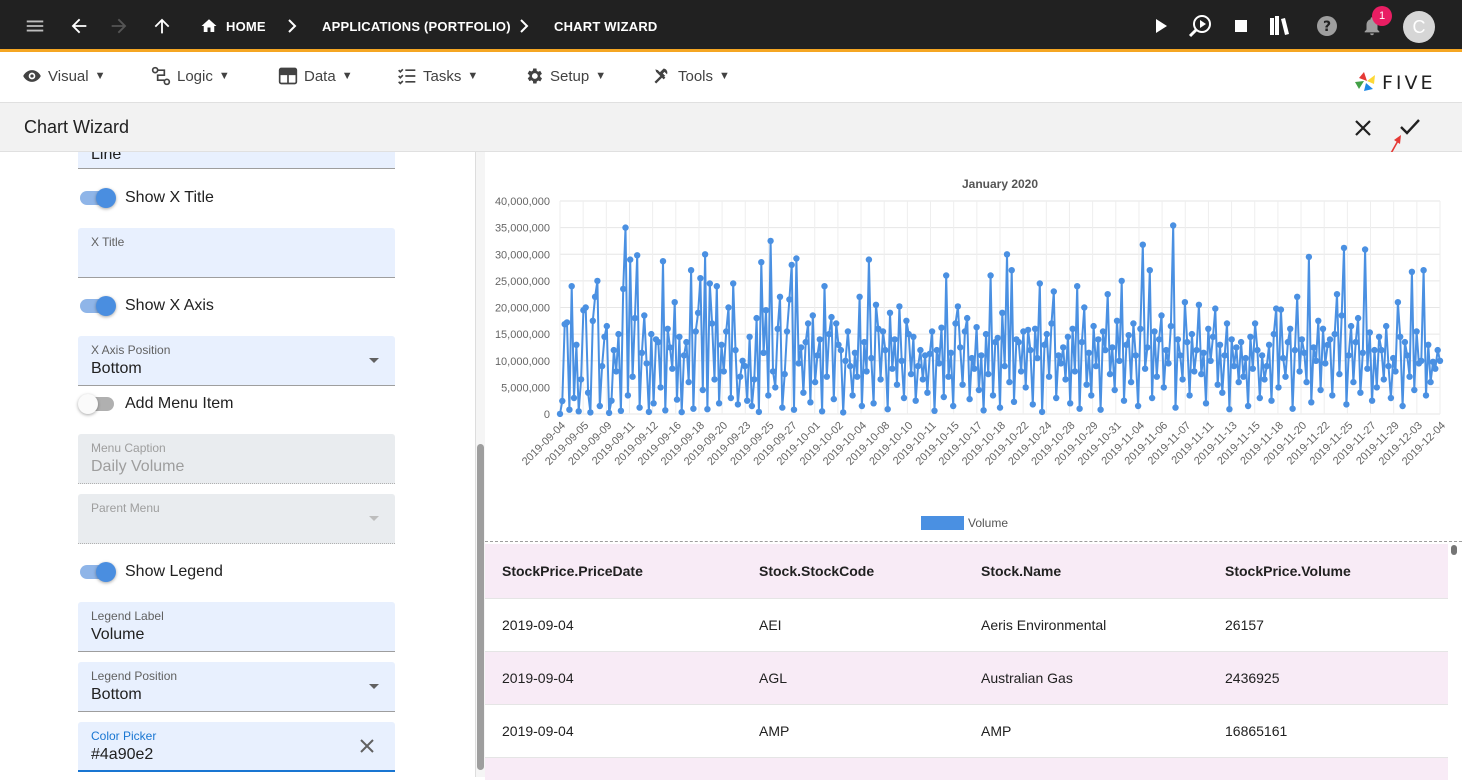 This screenshot has height=780, width=1462. Describe the element at coordinates (236, 687) in the screenshot. I see `legend-position-select: Legend Position Bottom` at that location.